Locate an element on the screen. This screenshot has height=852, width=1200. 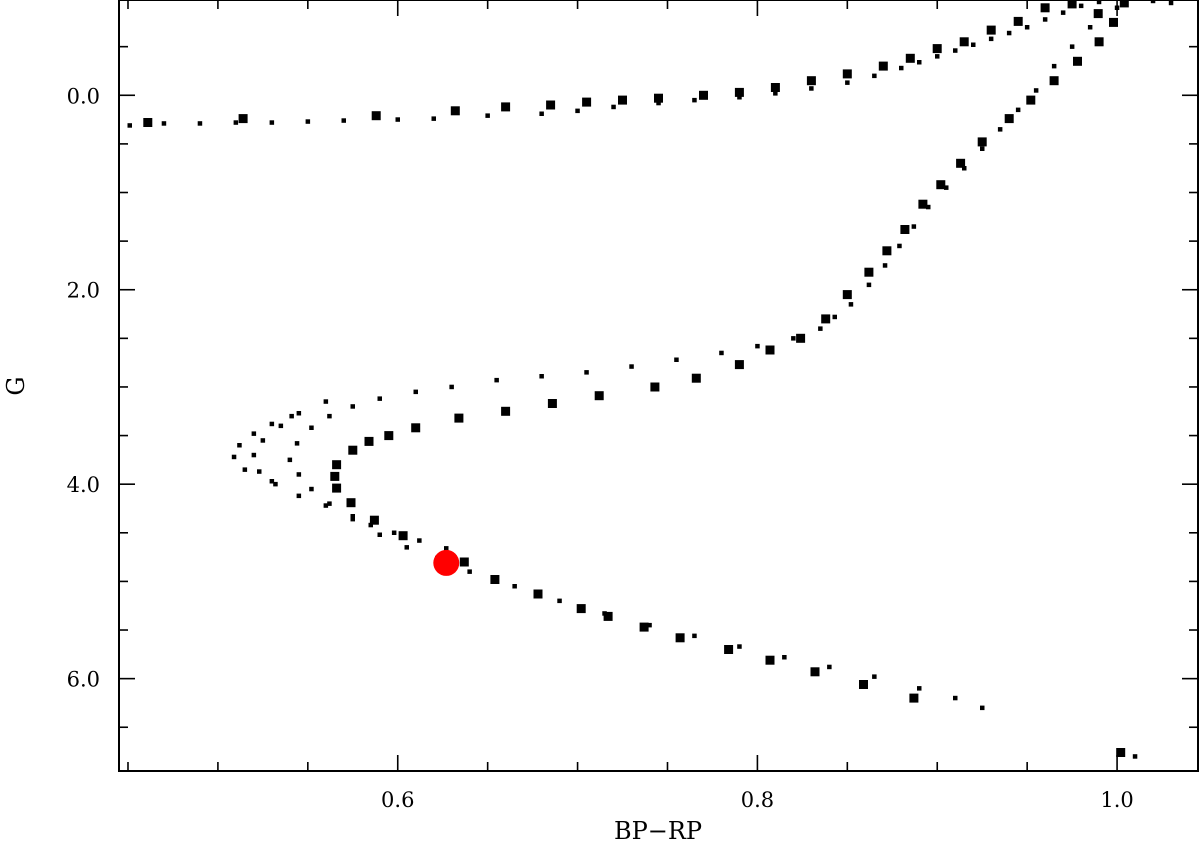
y-axis-title: G is located at coordinates (16, 385).